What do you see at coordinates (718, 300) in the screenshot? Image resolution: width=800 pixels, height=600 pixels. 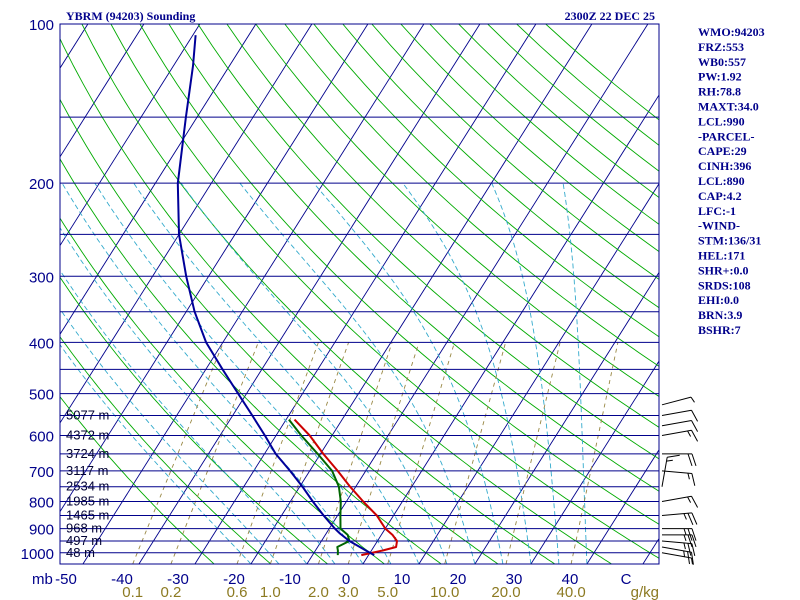 I see `index-value: EHI:0.0` at bounding box center [718, 300].